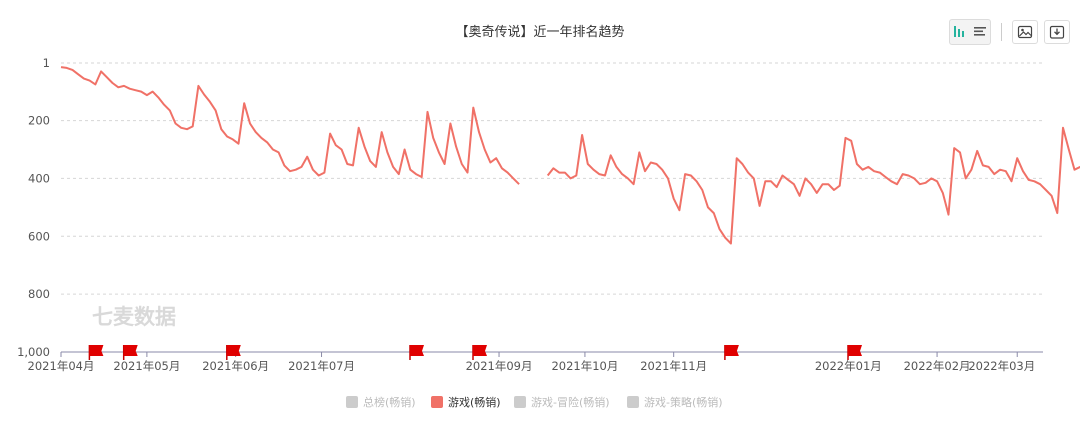 This screenshot has width=1080, height=435. What do you see at coordinates (39, 121) in the screenshot?
I see `y-tick-label: 200` at bounding box center [39, 121].